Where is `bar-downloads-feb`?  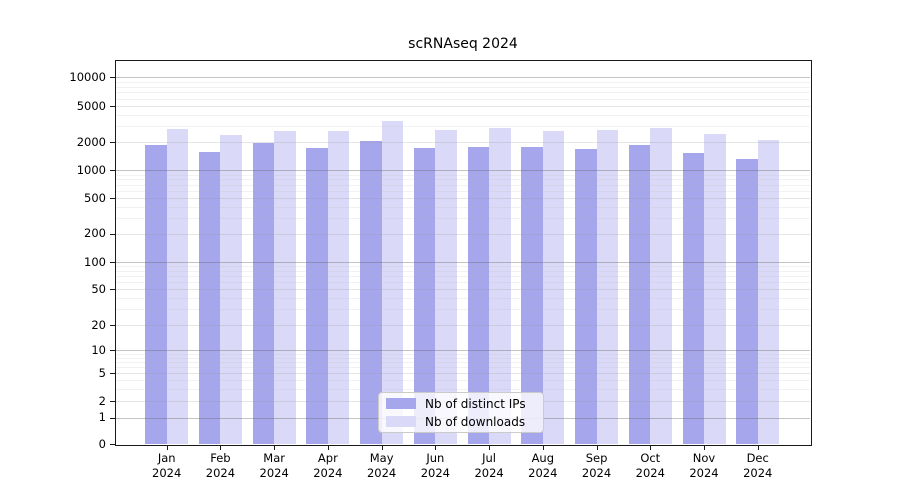
bar-downloads-feb is located at coordinates (231, 289).